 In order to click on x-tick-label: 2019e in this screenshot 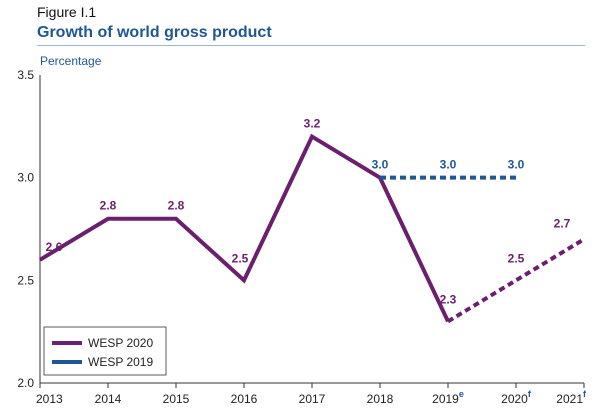, I will do `click(448, 397)`.